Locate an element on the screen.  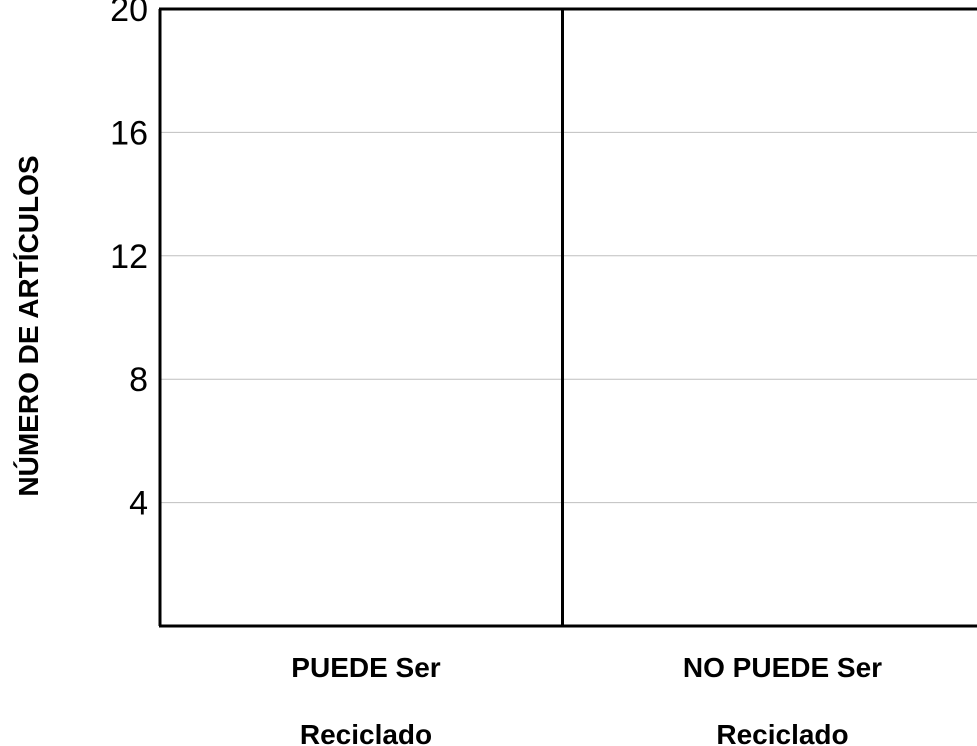
x-category-labels: PUEDE Ser Reciclado NO PUEDE Ser Reciclado is located at coordinates (586, 699).